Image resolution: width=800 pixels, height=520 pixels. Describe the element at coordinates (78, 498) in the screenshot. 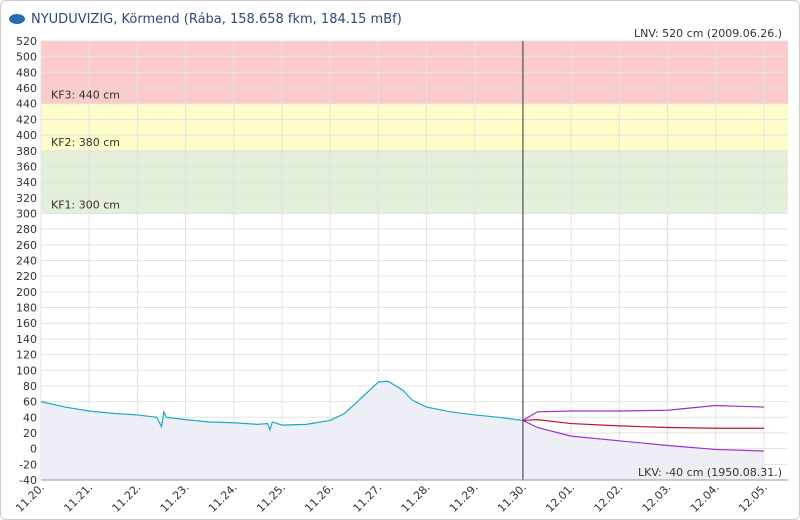

I see `x-tick-label: 11.21.` at that location.